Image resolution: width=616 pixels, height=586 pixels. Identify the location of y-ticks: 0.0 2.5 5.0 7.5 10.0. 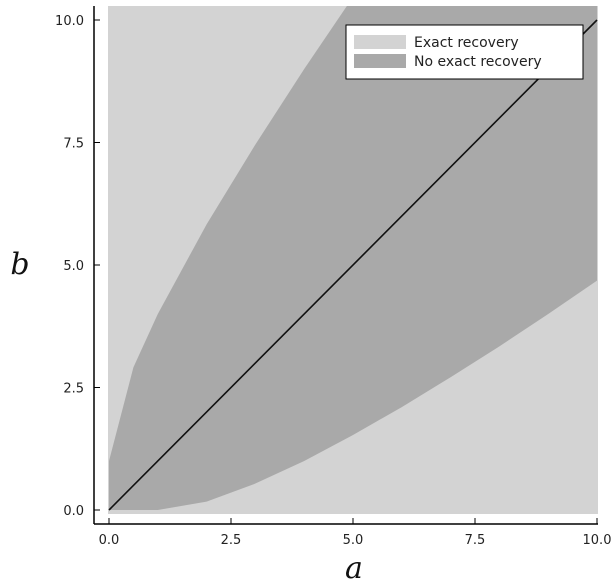
(77, 266).